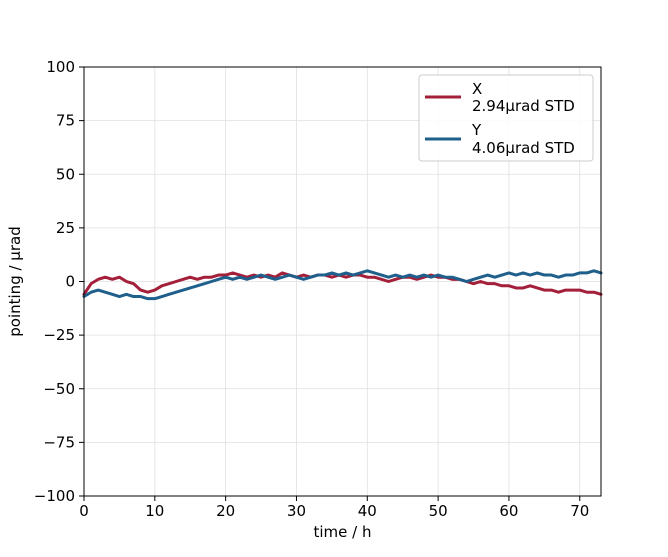 This screenshot has width=668, height=557. What do you see at coordinates (54, 496) in the screenshot?
I see `y-tick-label: −100` at bounding box center [54, 496].